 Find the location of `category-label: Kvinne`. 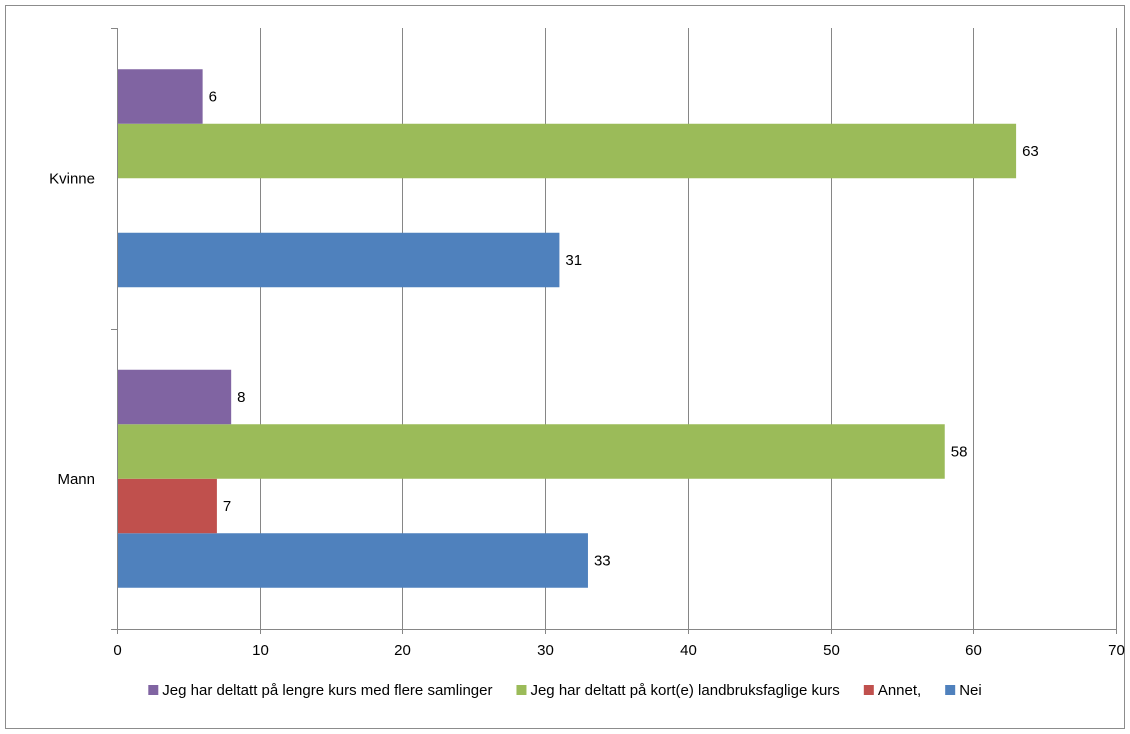

category-label: Kvinne is located at coordinates (72, 178).